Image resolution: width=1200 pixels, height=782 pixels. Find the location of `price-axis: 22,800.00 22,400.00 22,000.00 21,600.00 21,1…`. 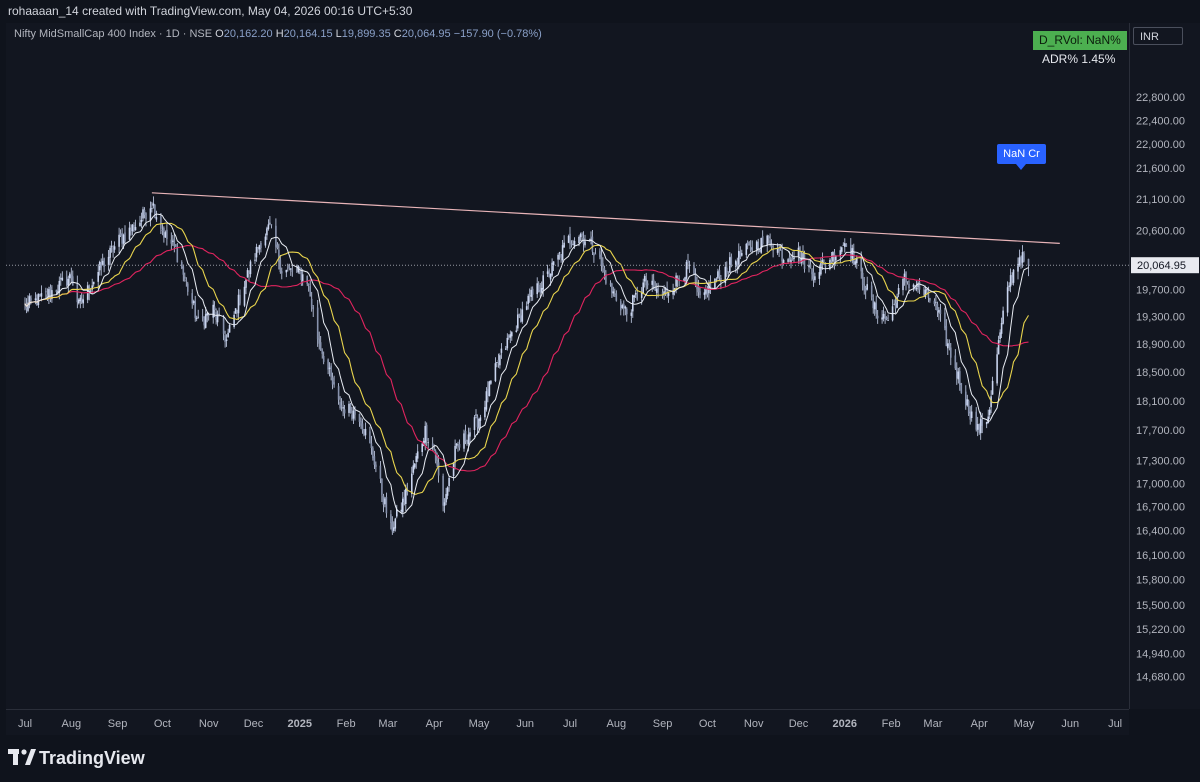

price-axis: 22,800.00 22,400.00 22,000.00 21,600.00 21,1… is located at coordinates (1164, 366).